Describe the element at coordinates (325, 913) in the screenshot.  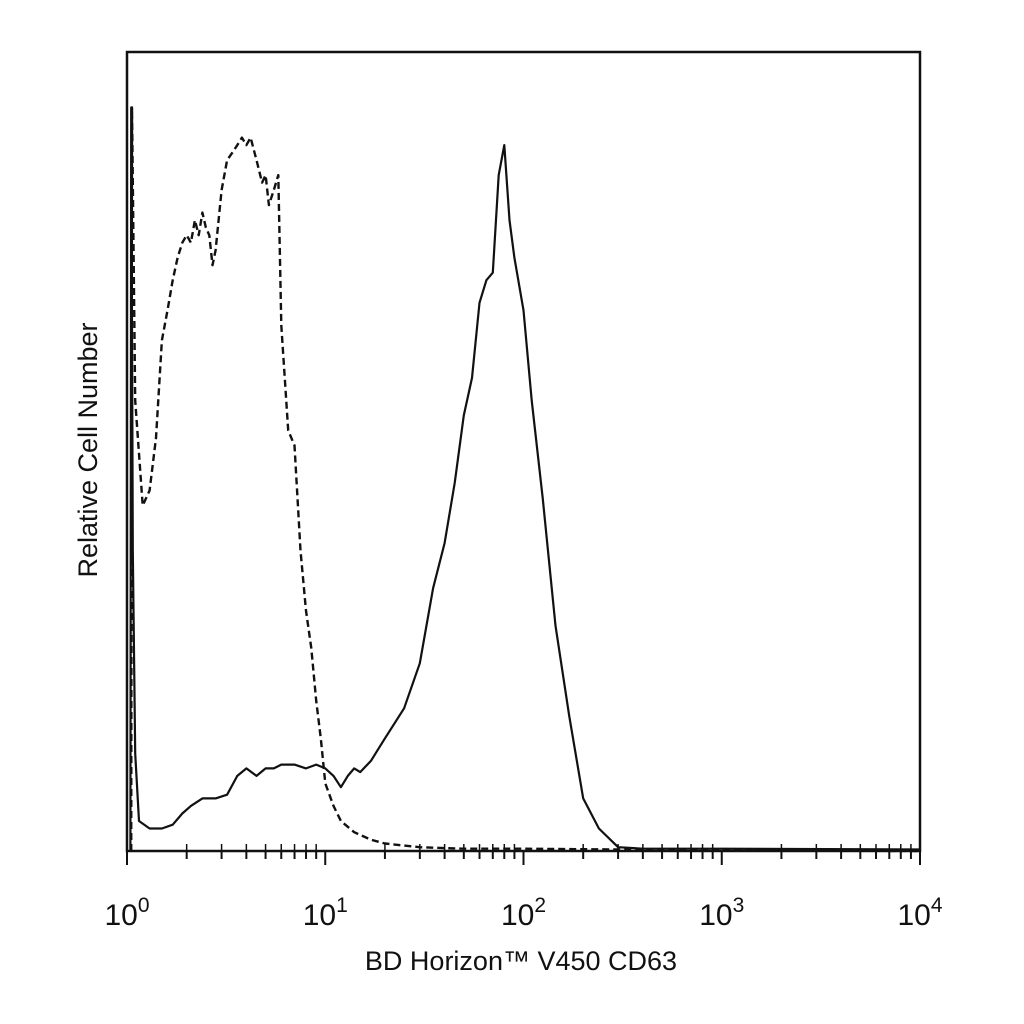
I see `x-tick-label: 10¹` at that location.